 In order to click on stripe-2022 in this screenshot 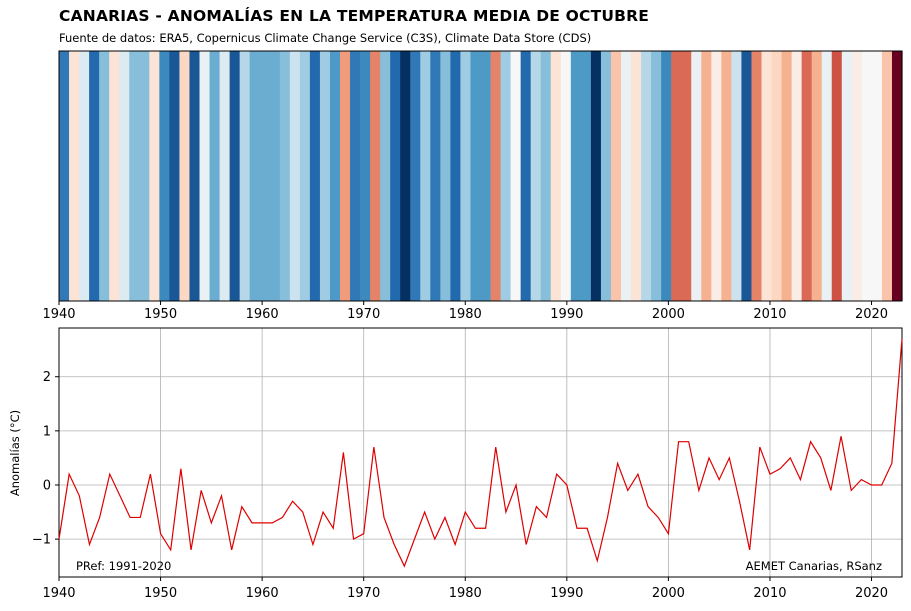, I will do `click(887, 176)`.